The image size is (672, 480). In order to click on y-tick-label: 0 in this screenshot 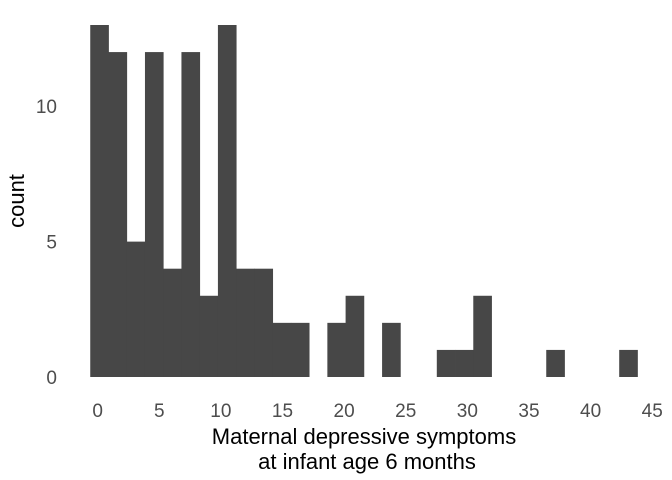, I will do `click(51, 378)`.